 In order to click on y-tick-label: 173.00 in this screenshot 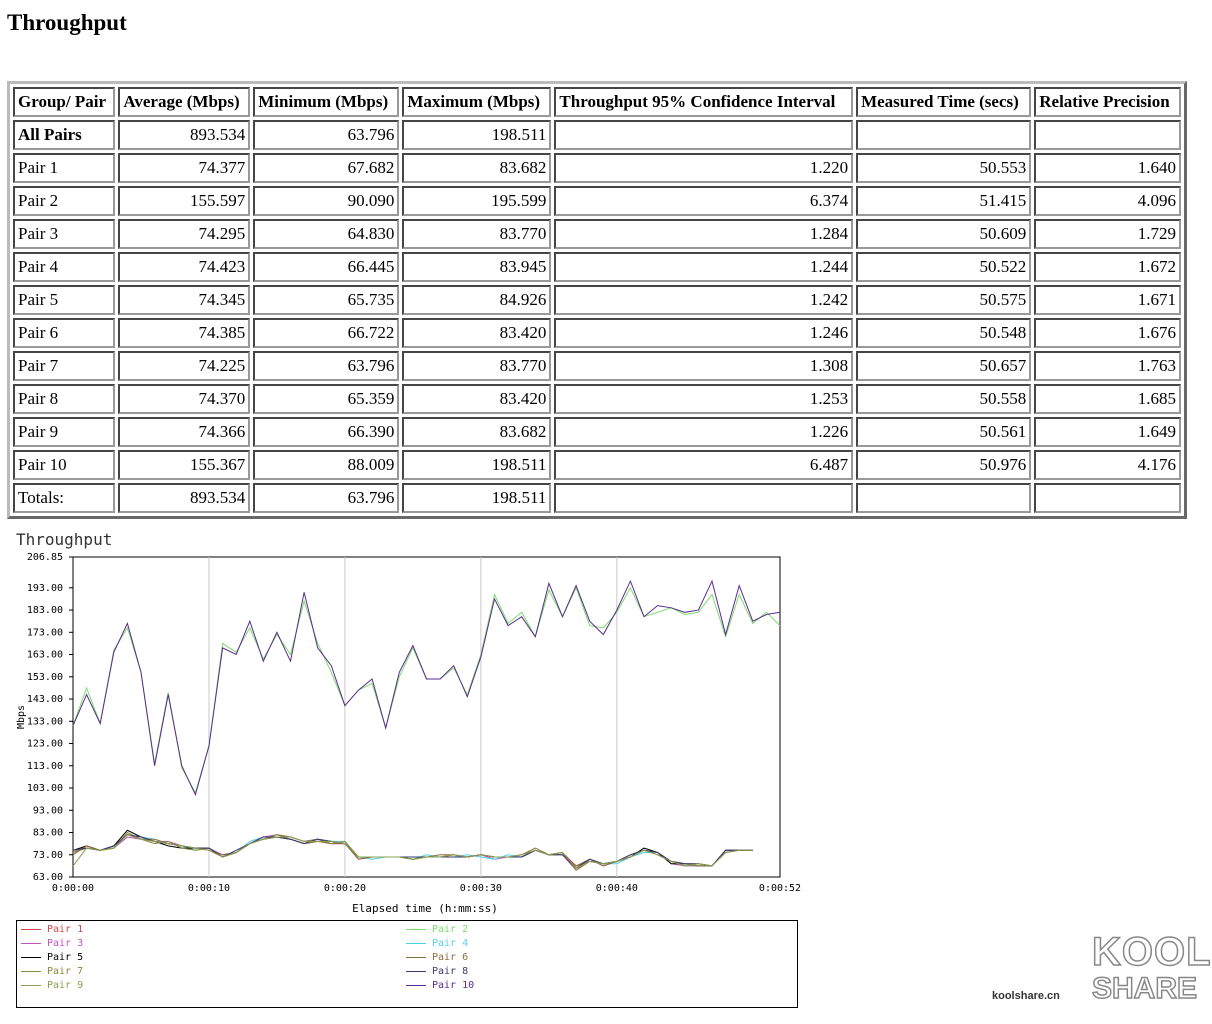, I will do `click(45, 632)`.